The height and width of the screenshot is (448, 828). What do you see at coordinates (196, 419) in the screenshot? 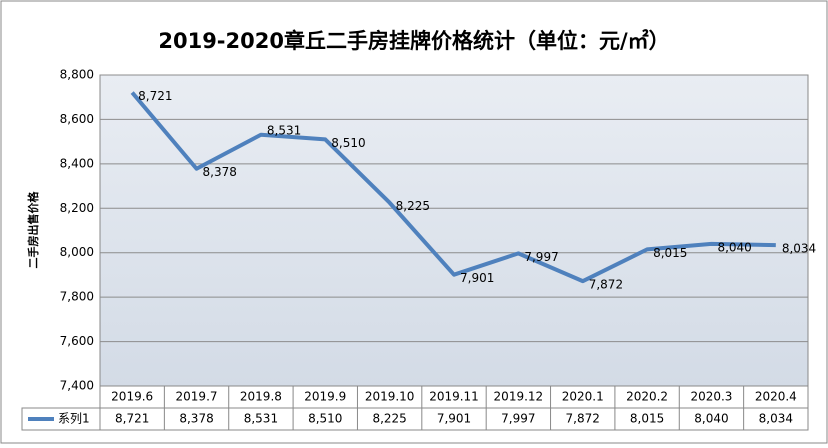
I see `table-value: 8,378` at bounding box center [196, 419].